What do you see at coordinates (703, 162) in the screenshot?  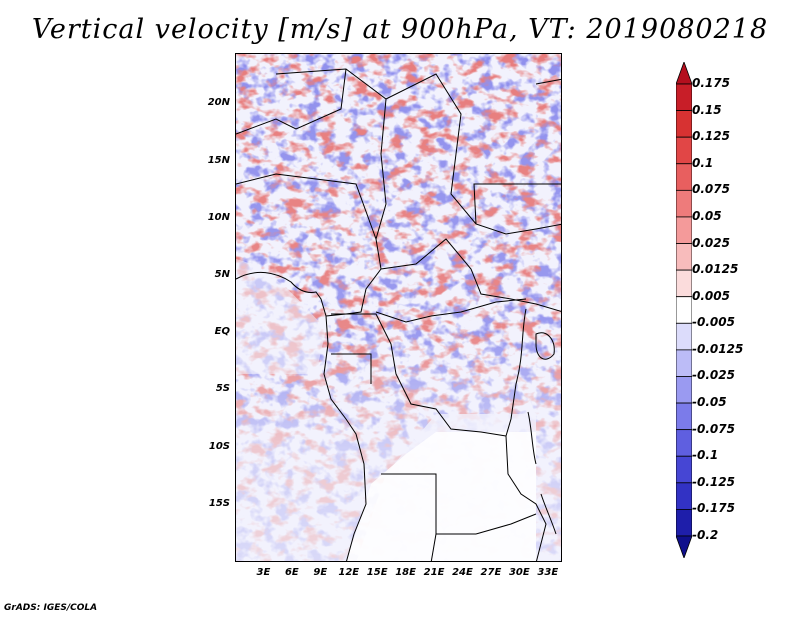 I see `colorbar-label: 0.1` at bounding box center [703, 162].